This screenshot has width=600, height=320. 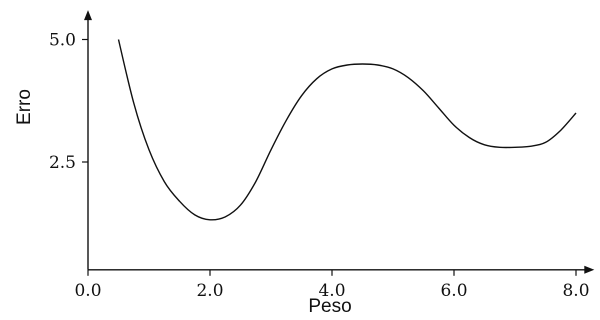 What do you see at coordinates (24, 107) in the screenshot?
I see `y-axis-title: Erro` at bounding box center [24, 107].